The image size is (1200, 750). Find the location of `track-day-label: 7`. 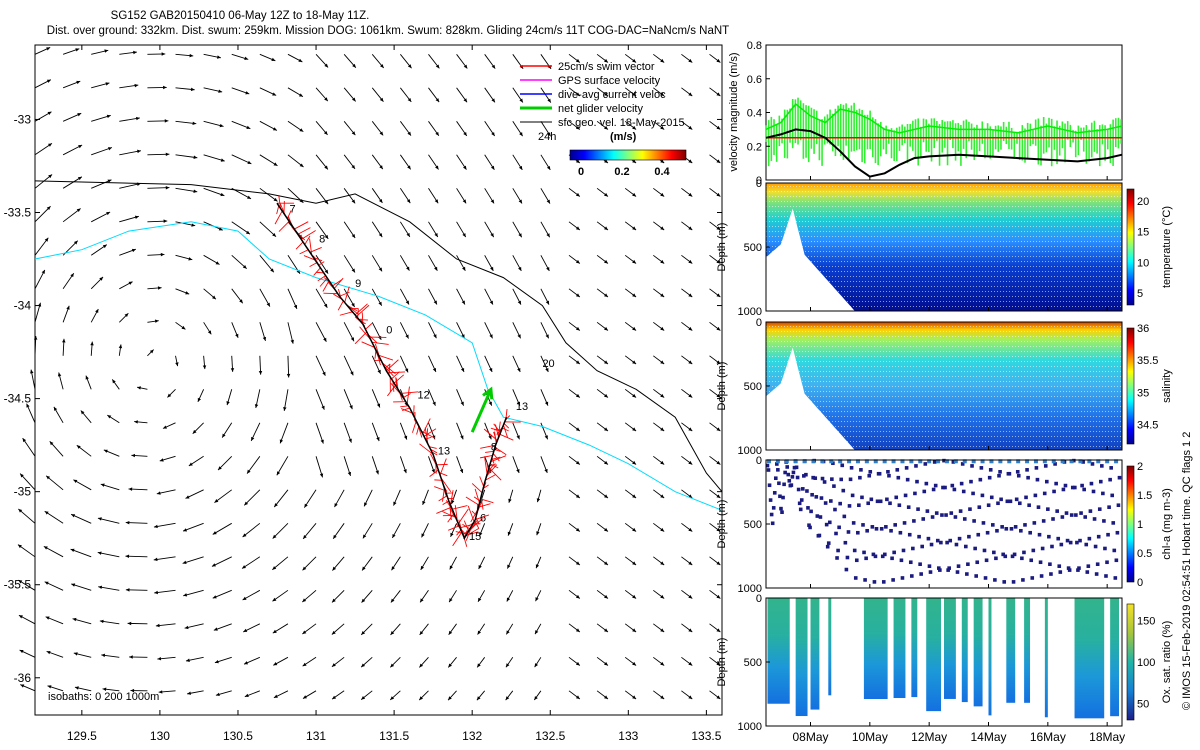

track-day-label: 7 is located at coordinates (293, 210).